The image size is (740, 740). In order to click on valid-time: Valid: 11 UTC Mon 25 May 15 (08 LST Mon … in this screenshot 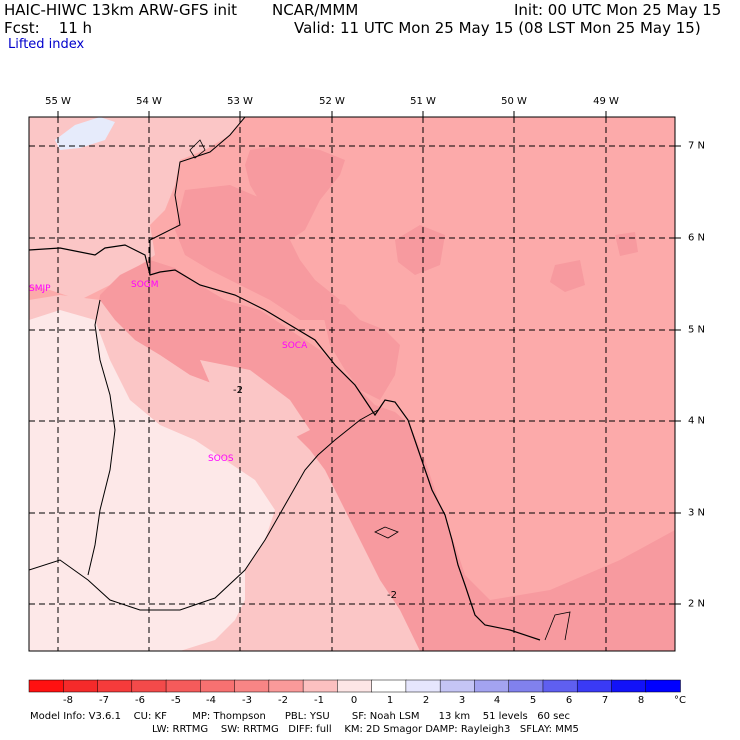, I will do `click(497, 28)`.